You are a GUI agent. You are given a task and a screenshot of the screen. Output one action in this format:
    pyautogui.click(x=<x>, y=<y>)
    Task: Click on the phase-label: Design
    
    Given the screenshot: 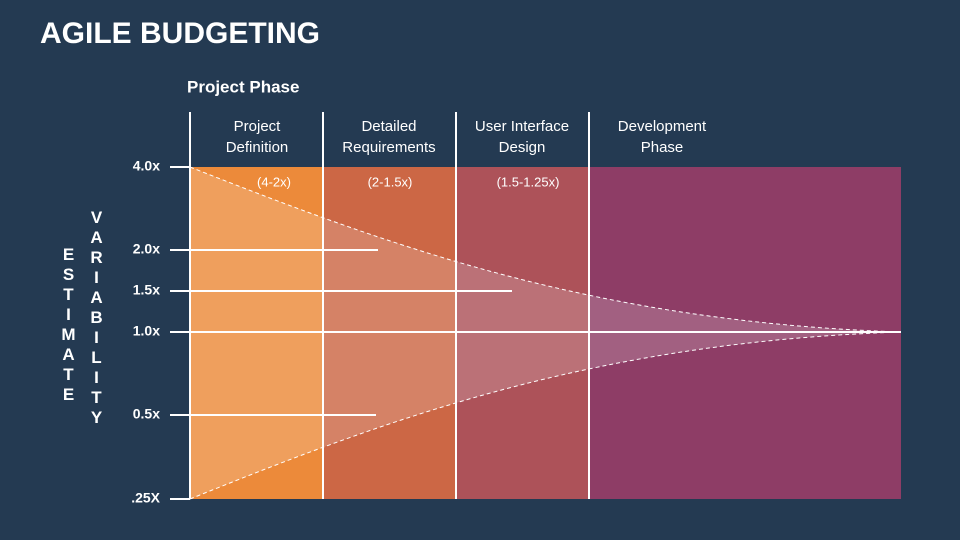 What is the action you would take?
    pyautogui.click(x=522, y=147)
    